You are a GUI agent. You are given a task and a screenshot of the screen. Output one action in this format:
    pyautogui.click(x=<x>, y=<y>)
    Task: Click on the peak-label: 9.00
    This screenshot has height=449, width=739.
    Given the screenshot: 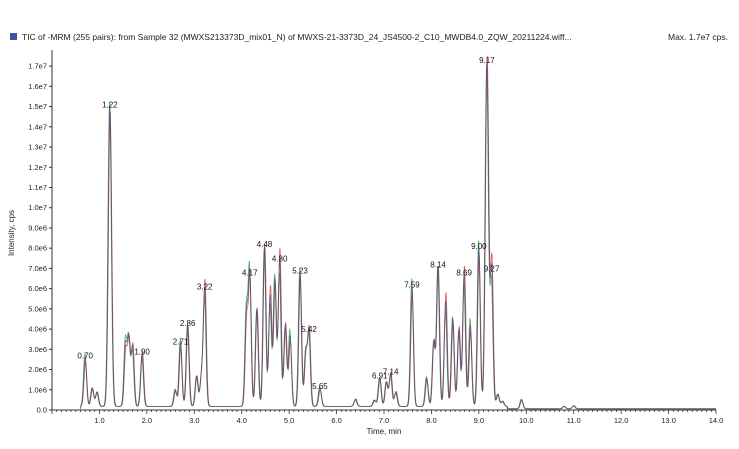 What is the action you would take?
    pyautogui.click(x=479, y=246)
    